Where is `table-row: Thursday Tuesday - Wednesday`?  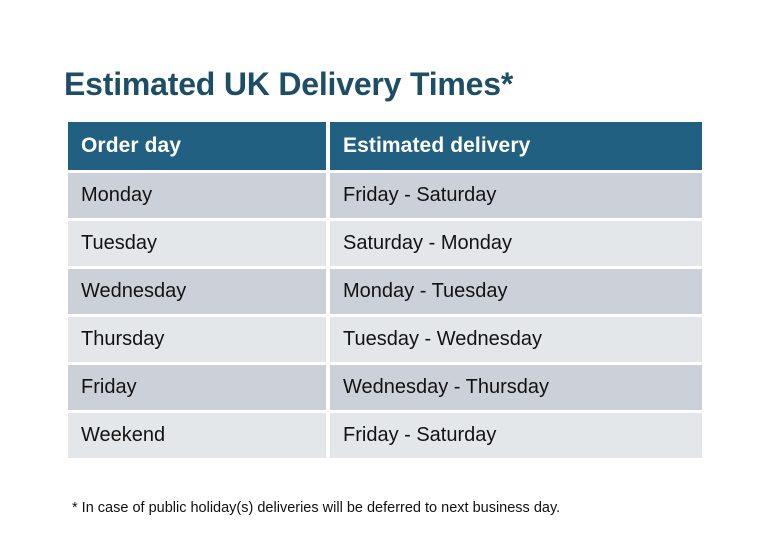
table-row: Thursday Tuesday - Wednesday is located at coordinates (385, 339).